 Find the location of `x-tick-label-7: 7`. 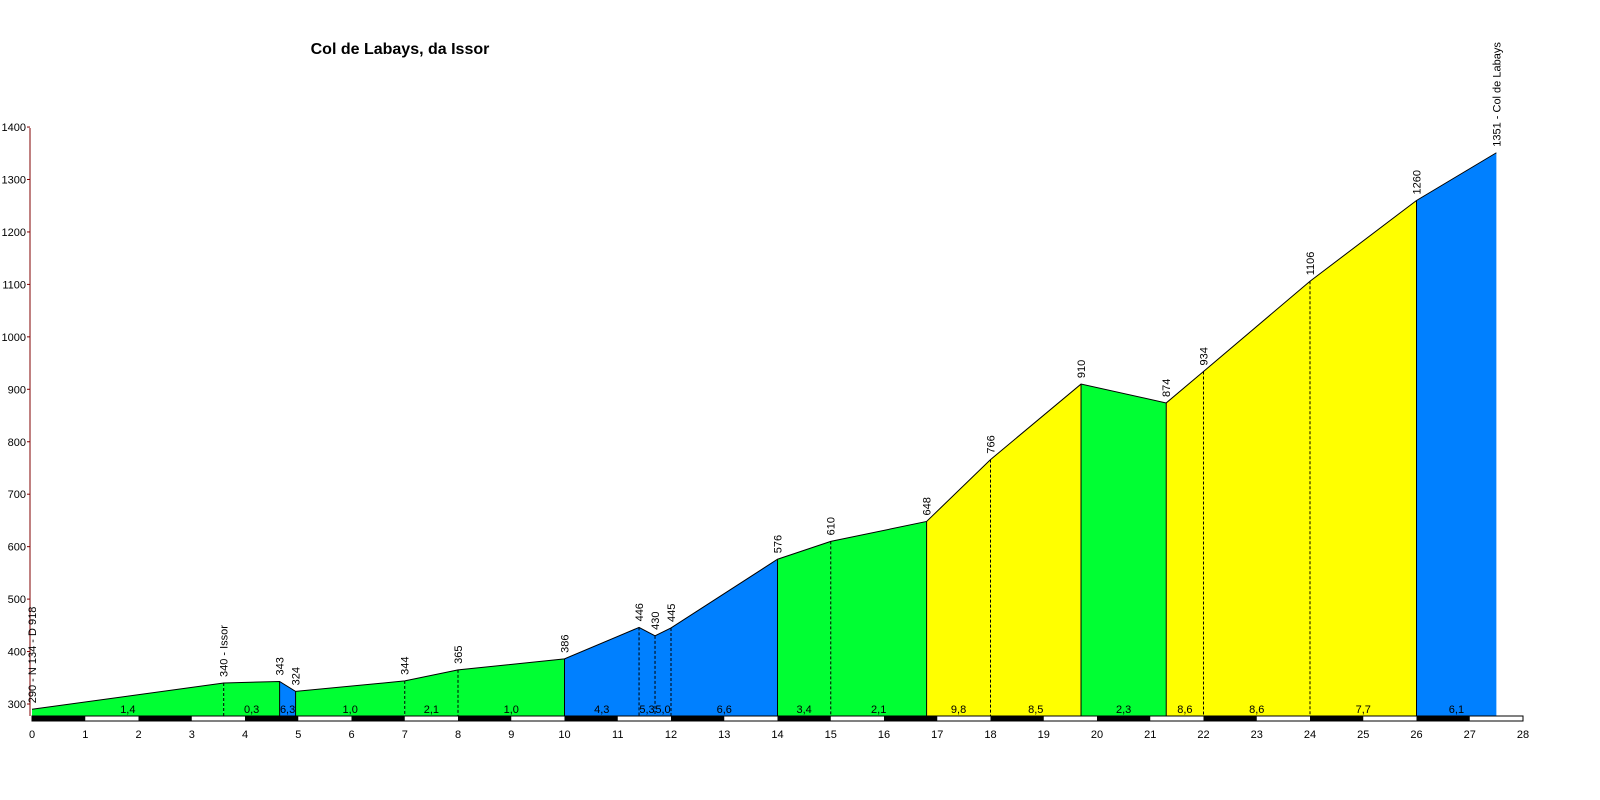

x-tick-label-7: 7 is located at coordinates (405, 735).